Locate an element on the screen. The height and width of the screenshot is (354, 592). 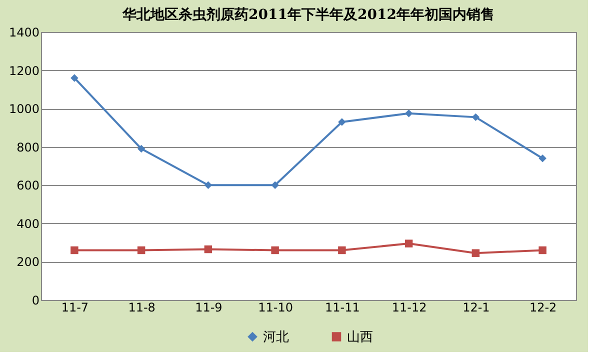
y-tick-label: 200 is located at coordinates (28, 262).